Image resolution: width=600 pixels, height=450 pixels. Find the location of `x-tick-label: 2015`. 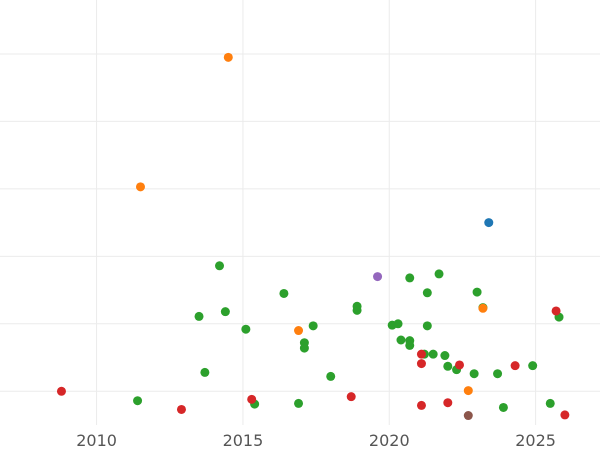

x-tick-label: 2015 is located at coordinates (243, 440).